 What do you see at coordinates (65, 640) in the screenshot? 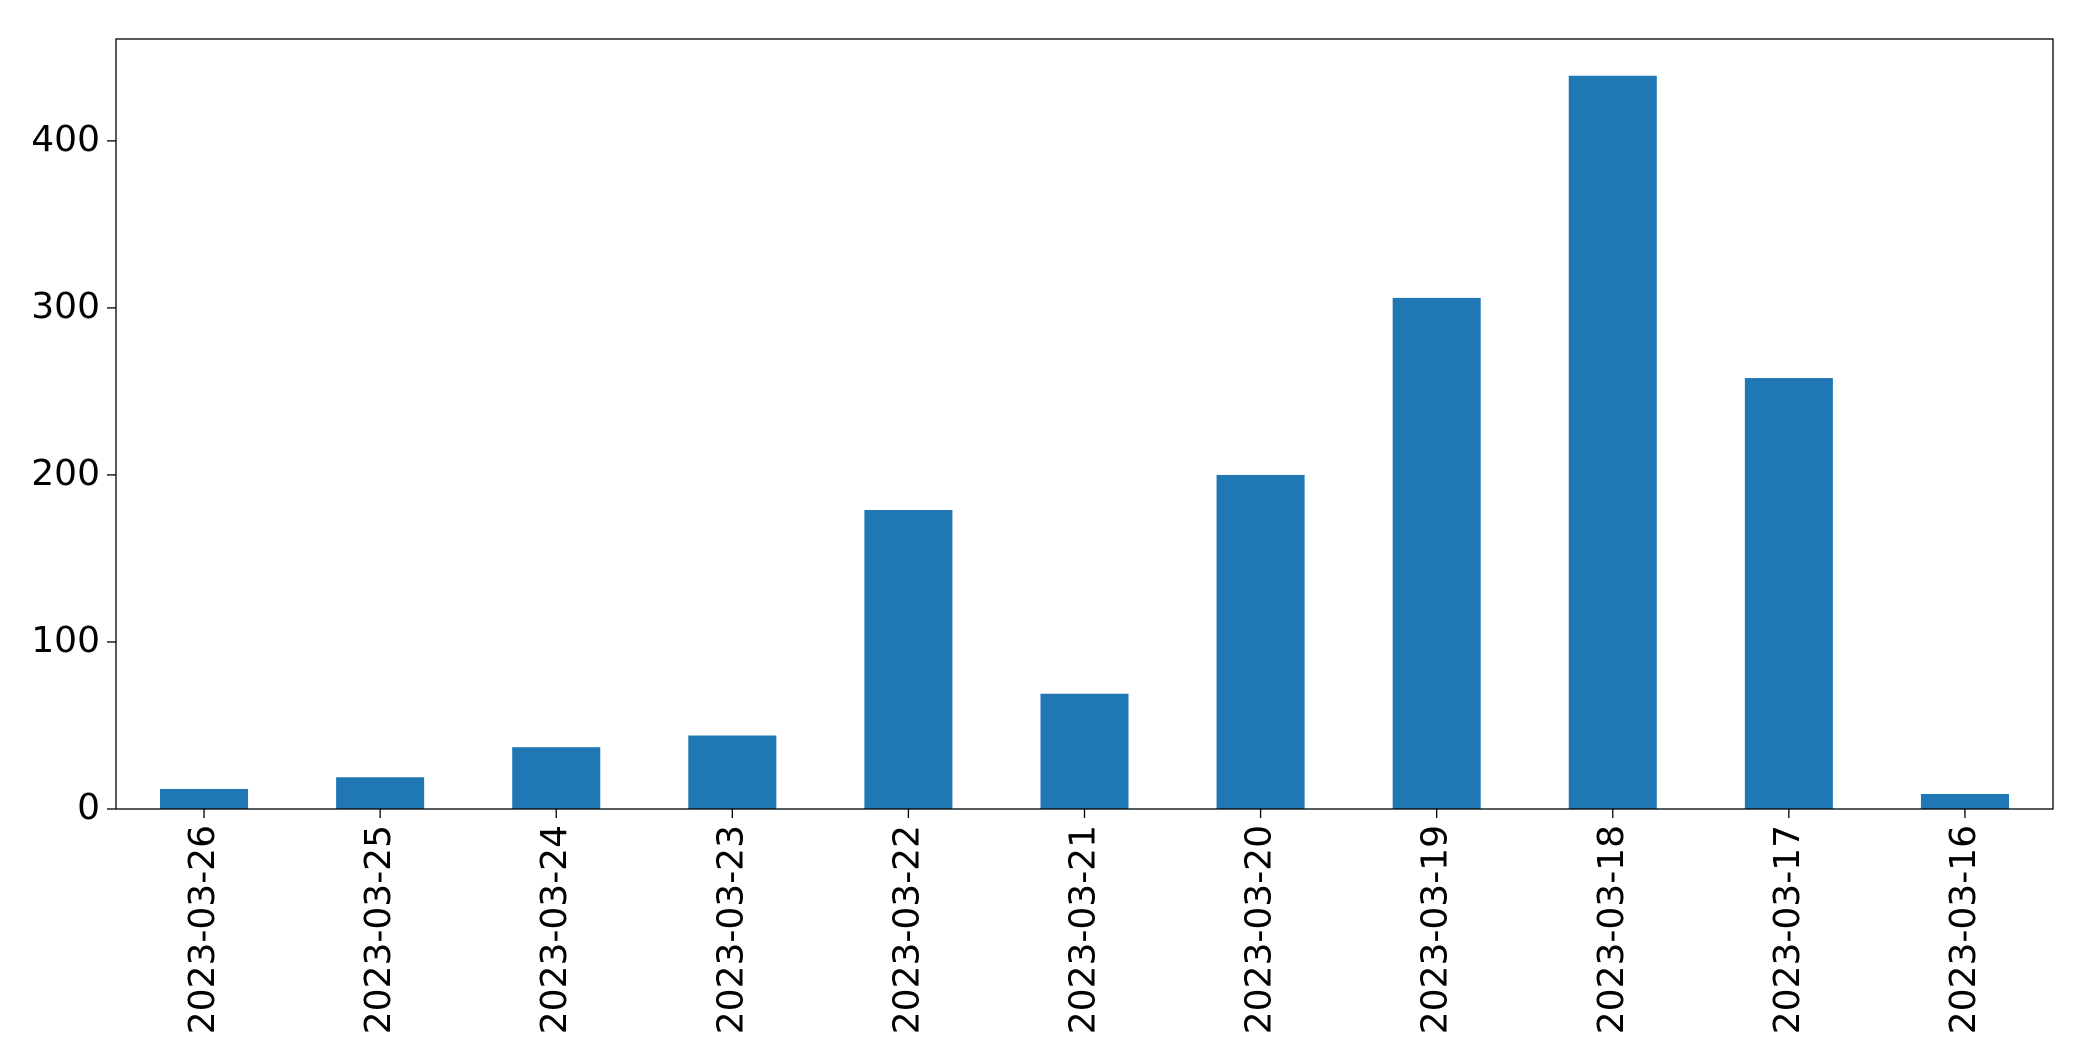
I see `y-tick-label: 100` at bounding box center [65, 640].